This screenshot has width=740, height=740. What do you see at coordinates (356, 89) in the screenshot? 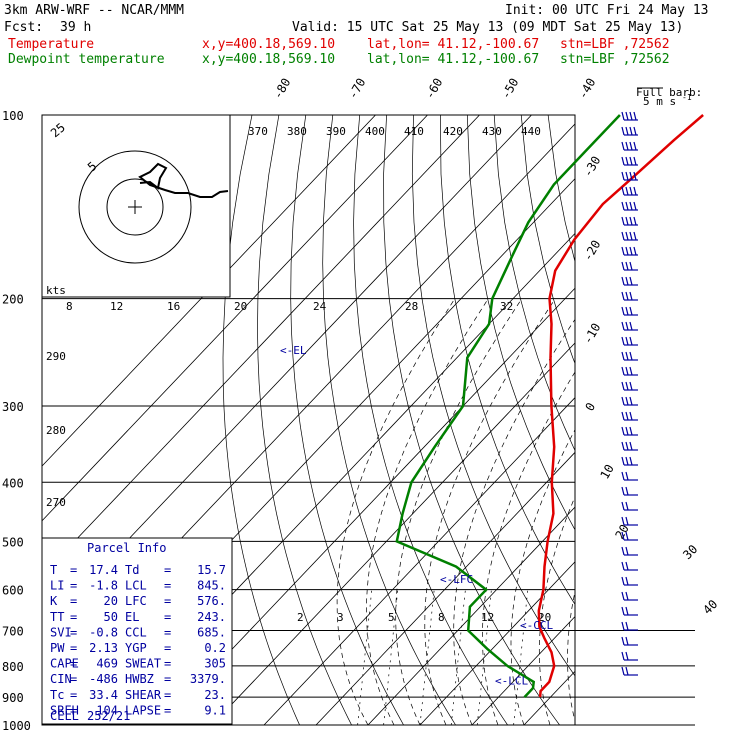
I see `isotherm-label: -70` at bounding box center [356, 89].